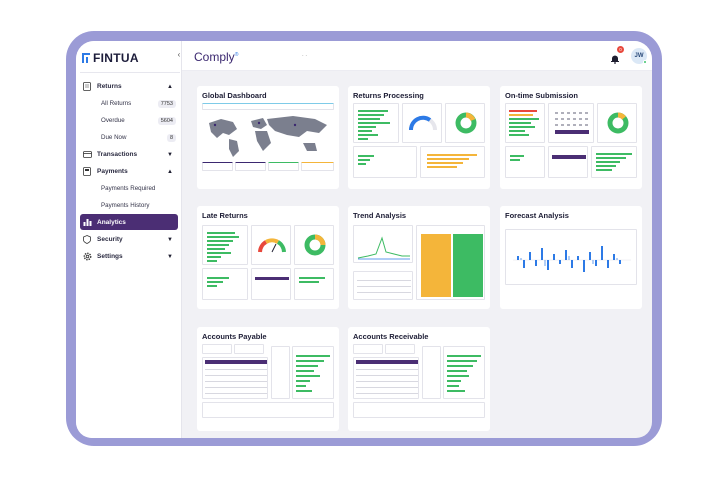 The image size is (728, 479). I want to click on sidebar-subitem-overdue: Overdue 5604, so click(139, 120).